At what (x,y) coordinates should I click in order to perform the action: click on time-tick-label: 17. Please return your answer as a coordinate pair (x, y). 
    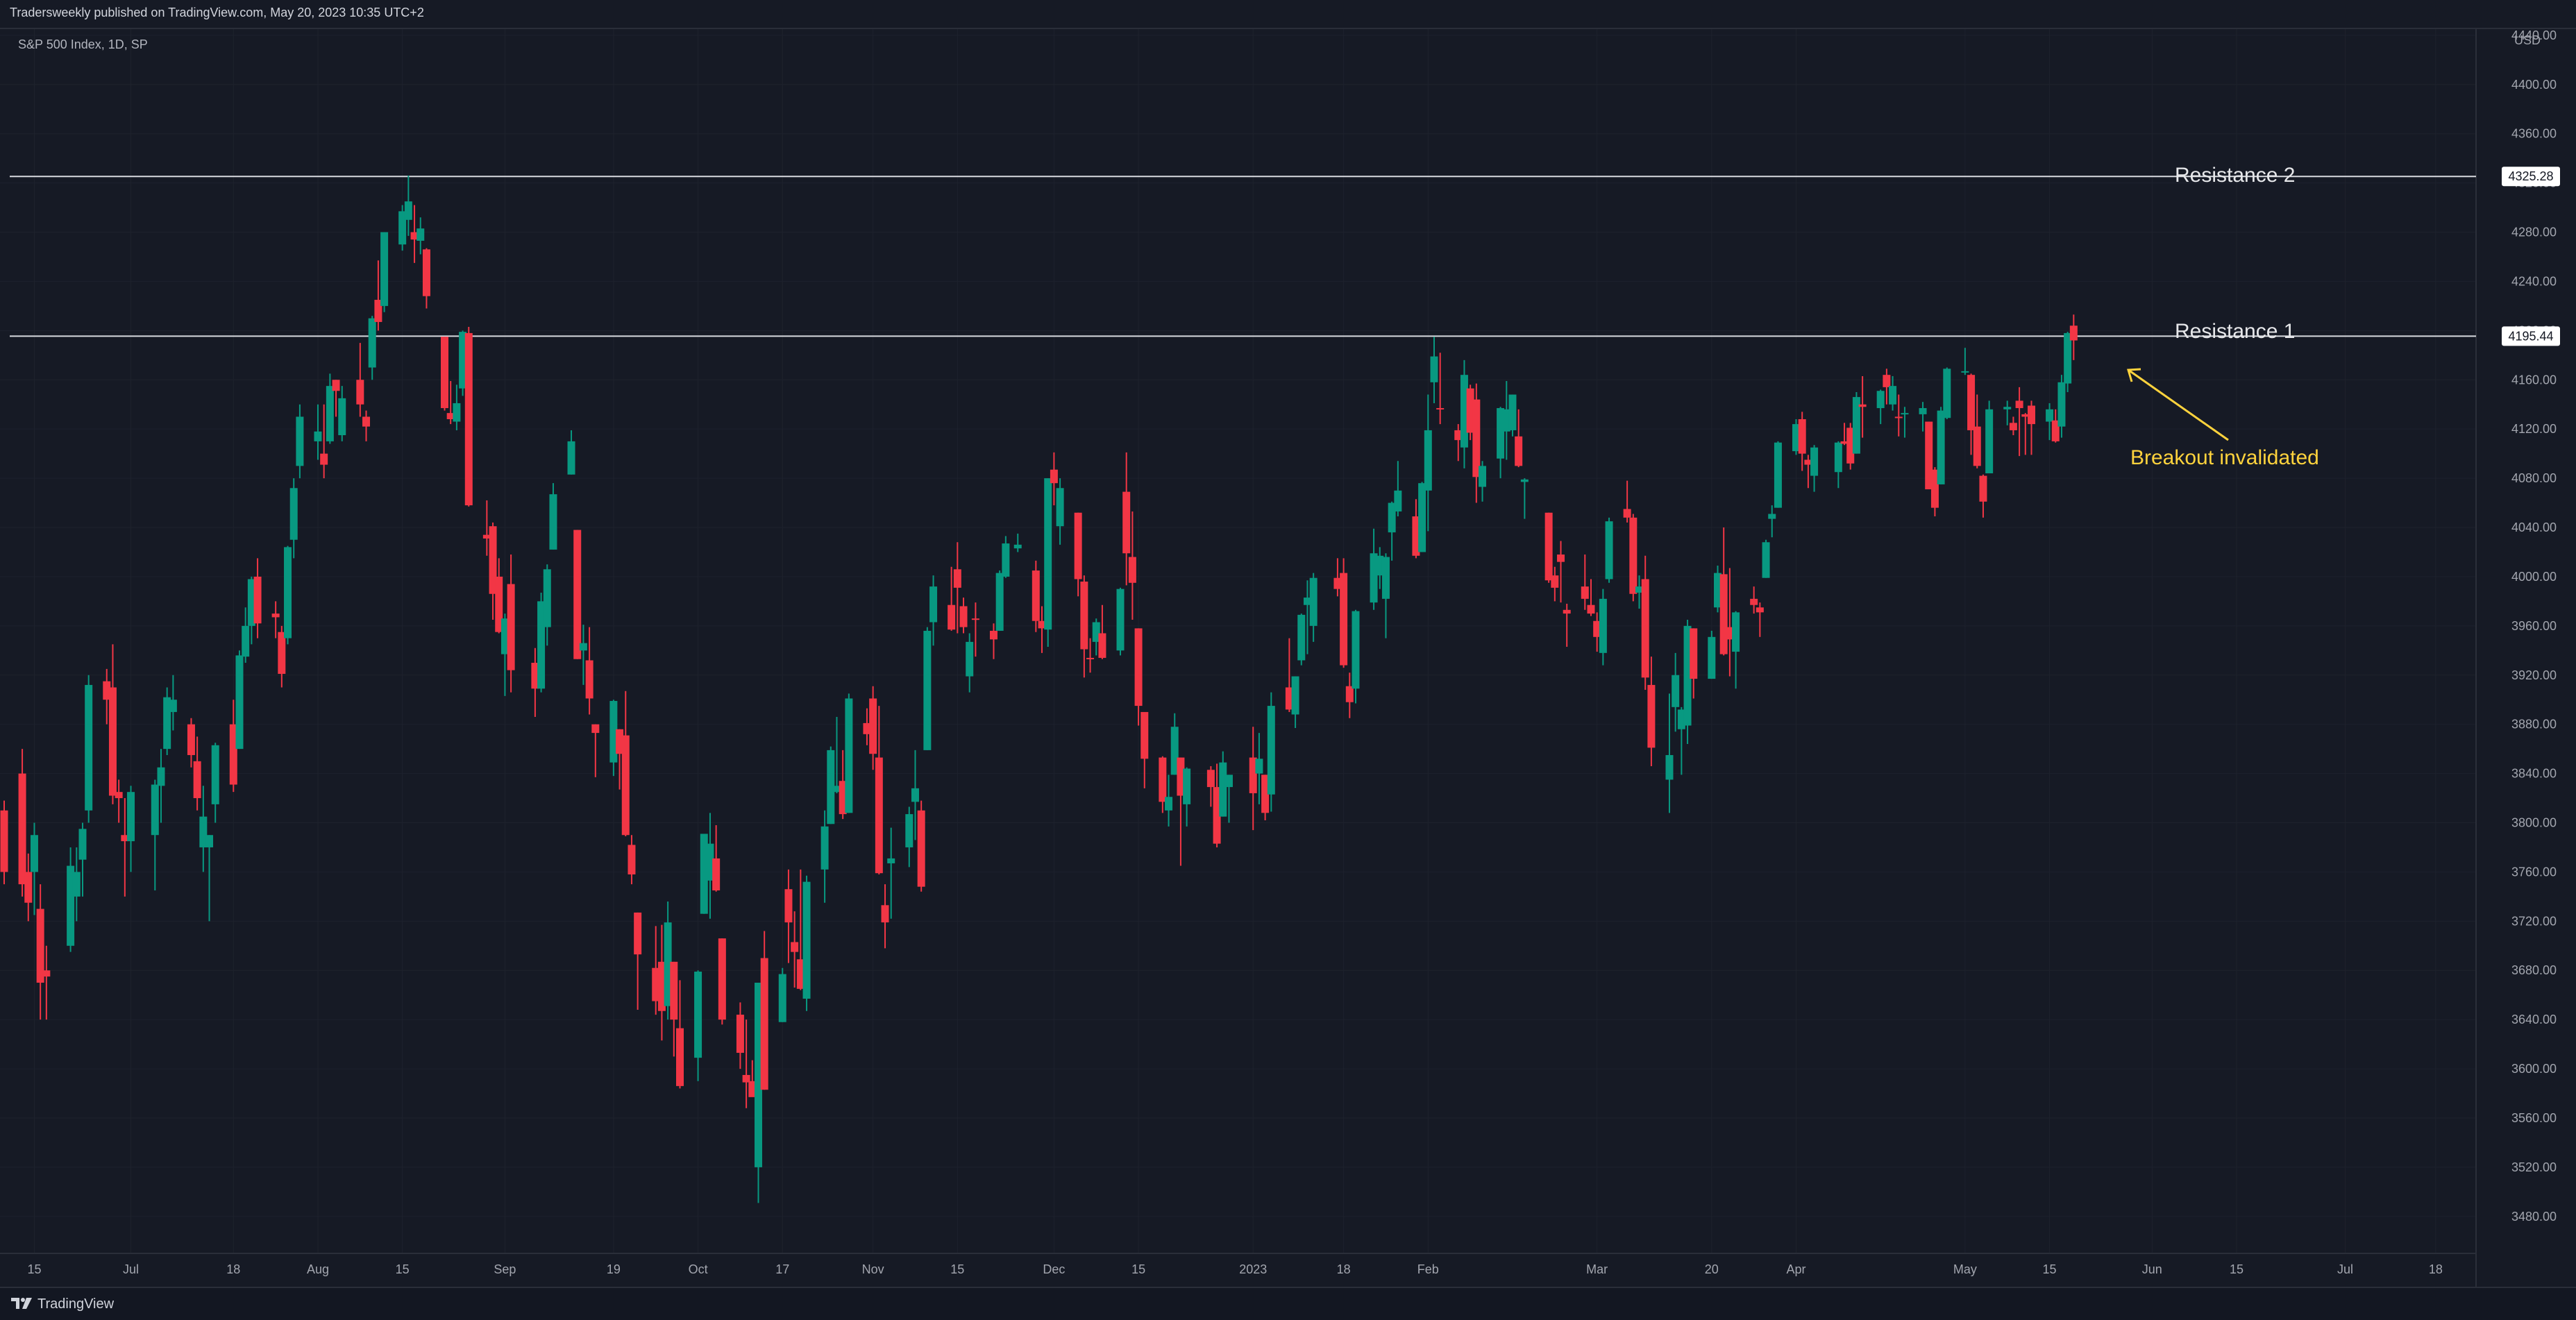
    Looking at the image, I should click on (782, 1269).